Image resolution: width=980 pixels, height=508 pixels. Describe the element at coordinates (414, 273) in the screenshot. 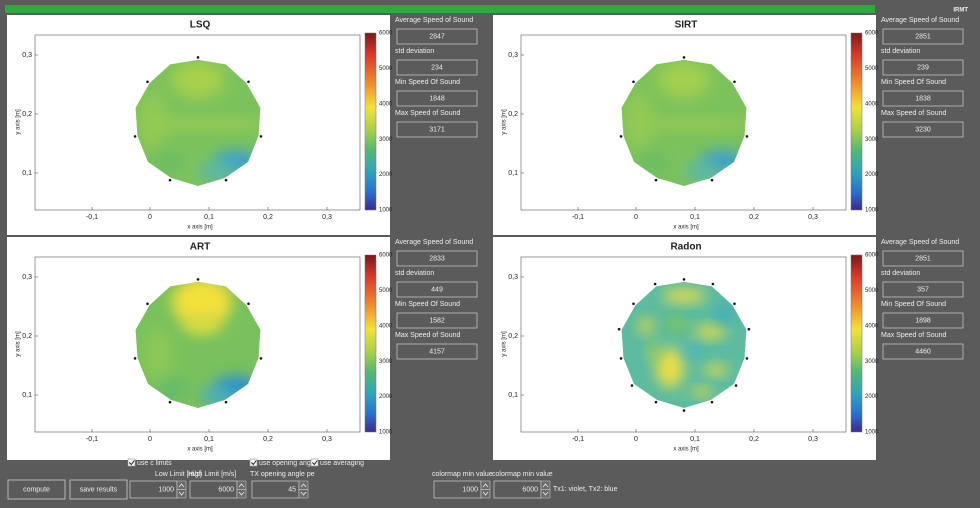

I see `stat-label: std deviation` at that location.